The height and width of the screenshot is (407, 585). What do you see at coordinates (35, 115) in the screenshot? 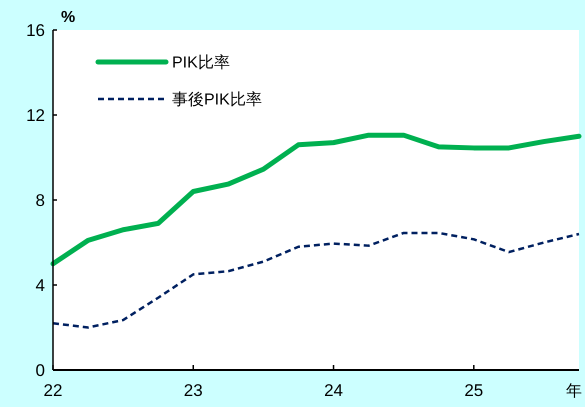
I see `y-tick-label: 12` at bounding box center [35, 115].